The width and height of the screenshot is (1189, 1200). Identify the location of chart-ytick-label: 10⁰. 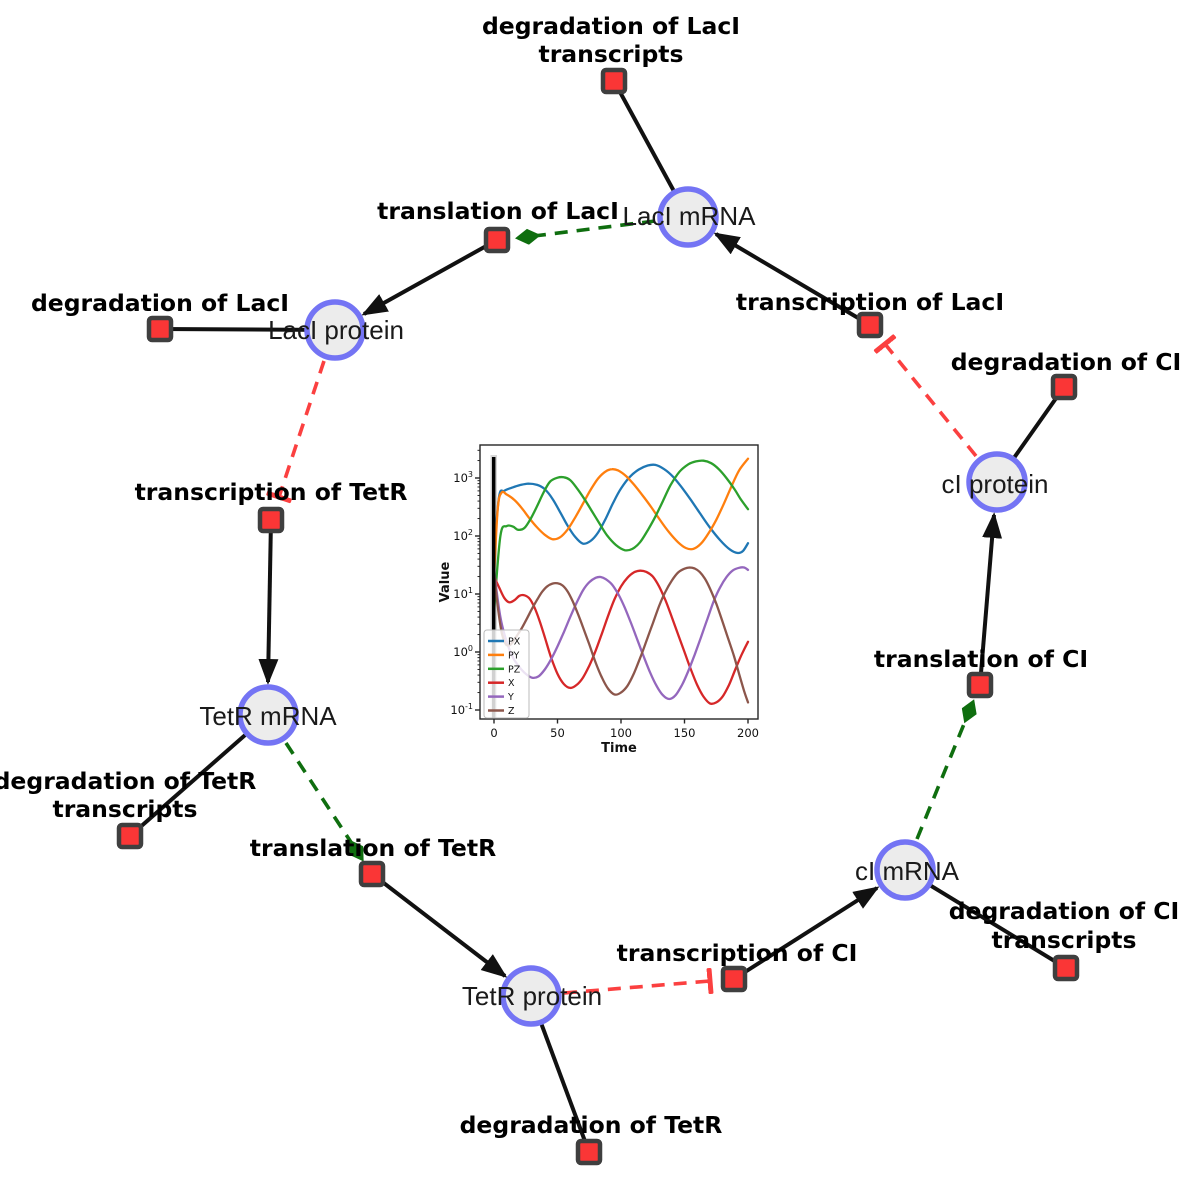
(463, 651).